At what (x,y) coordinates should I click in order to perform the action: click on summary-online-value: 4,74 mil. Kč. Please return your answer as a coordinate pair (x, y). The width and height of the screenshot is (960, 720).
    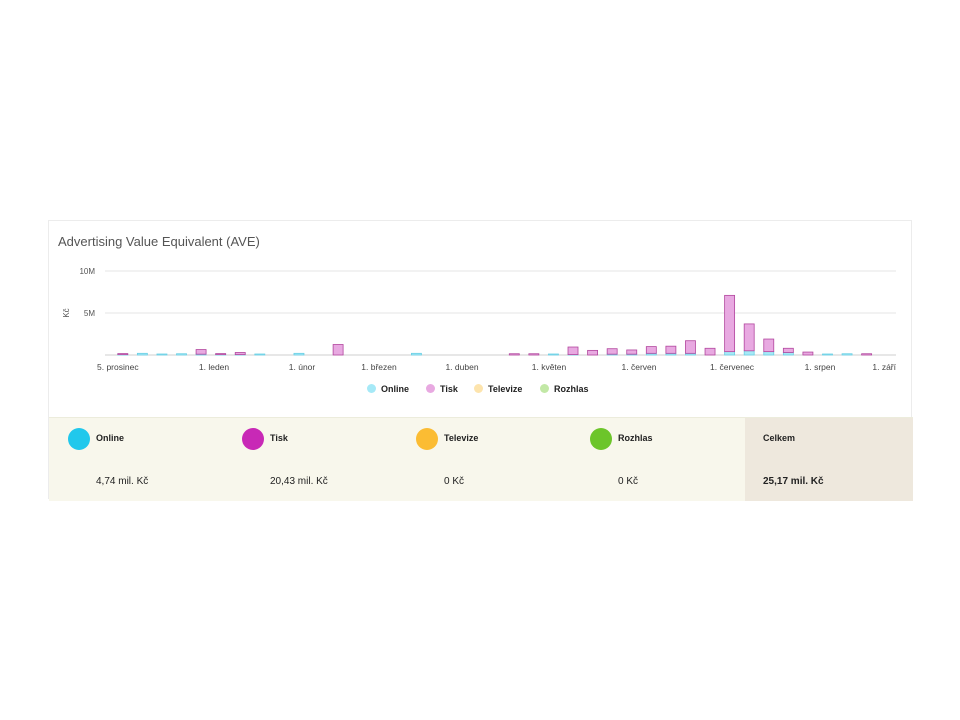
    Looking at the image, I should click on (122, 481).